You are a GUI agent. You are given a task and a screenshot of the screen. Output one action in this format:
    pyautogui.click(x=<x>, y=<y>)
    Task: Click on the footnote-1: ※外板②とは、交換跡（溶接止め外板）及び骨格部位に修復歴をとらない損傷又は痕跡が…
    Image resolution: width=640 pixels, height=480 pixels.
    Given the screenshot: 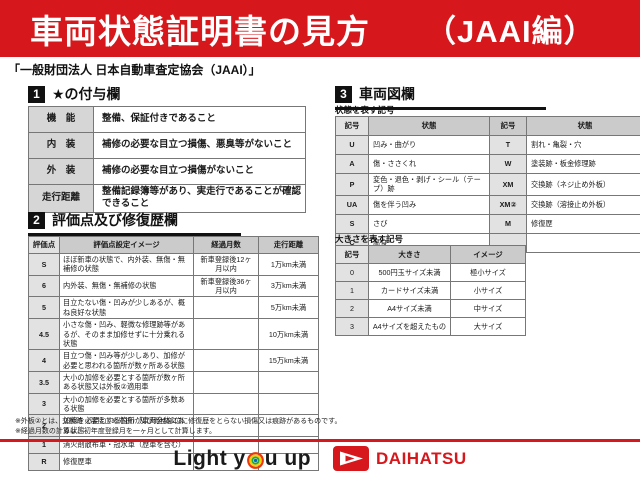 What is the action you would take?
    pyautogui.click(x=178, y=421)
    